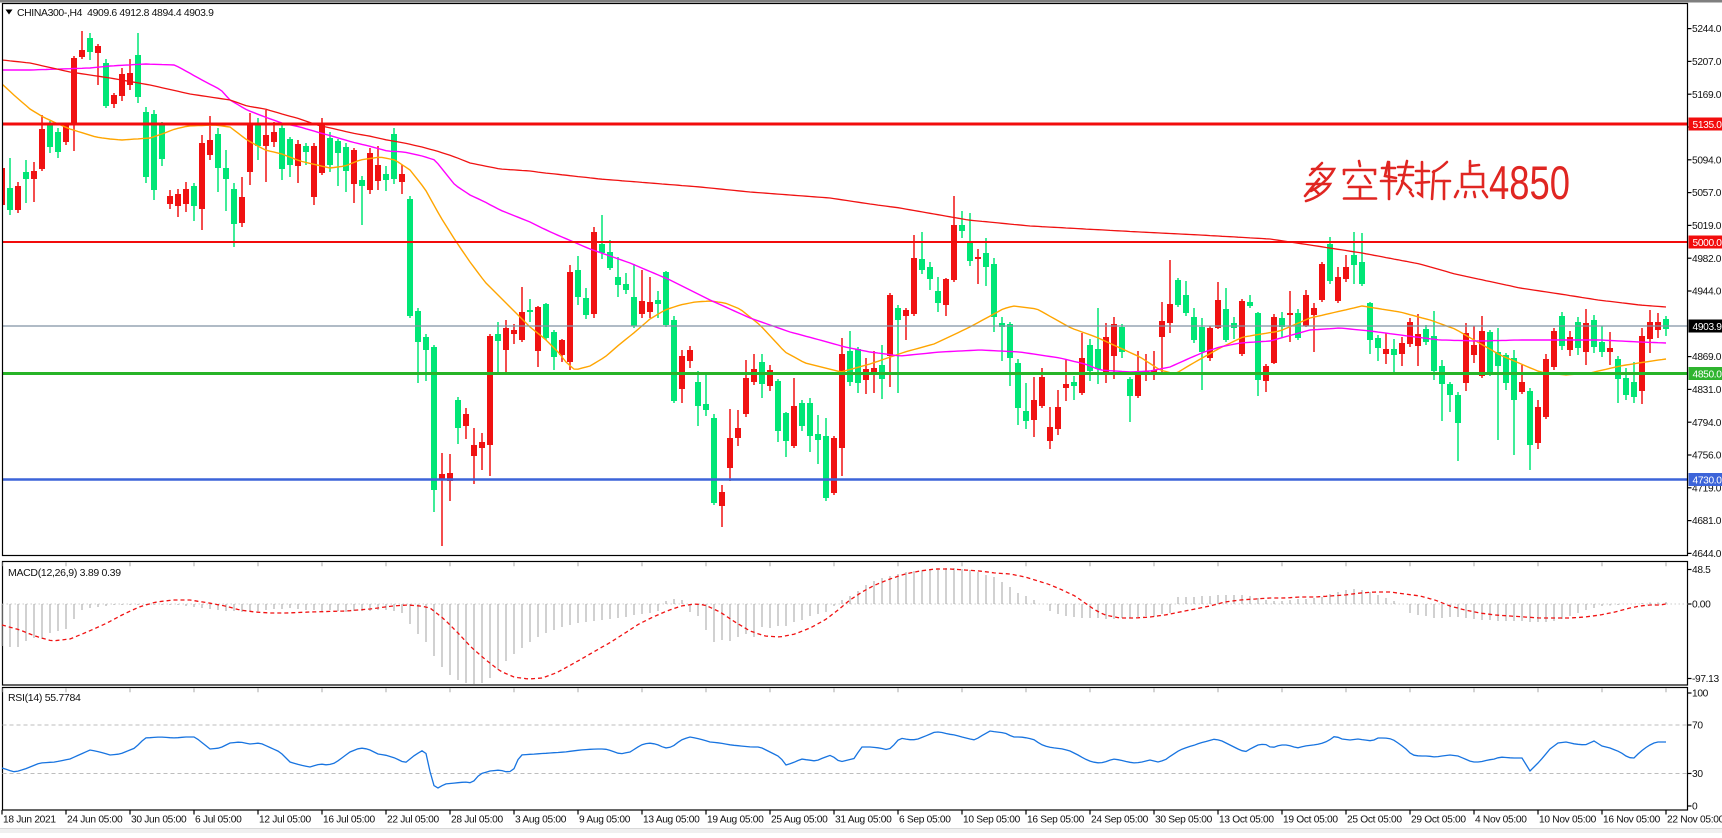 This screenshot has height=838, width=1722. I want to click on svg-text: 31 Aug 05:00, so click(863, 820).